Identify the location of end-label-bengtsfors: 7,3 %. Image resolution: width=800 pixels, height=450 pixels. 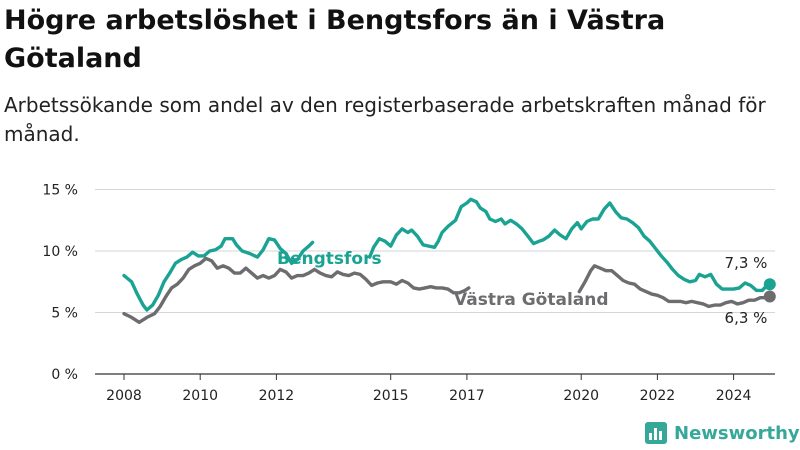
(746, 263).